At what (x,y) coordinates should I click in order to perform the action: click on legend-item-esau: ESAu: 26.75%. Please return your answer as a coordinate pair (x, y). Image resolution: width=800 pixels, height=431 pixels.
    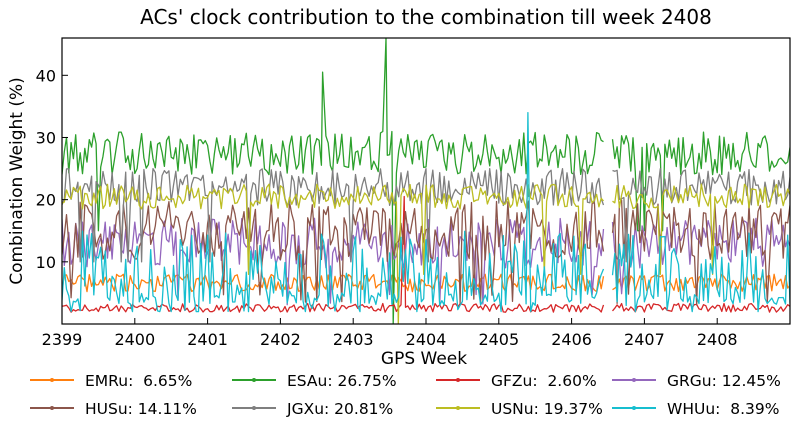
    Looking at the image, I should click on (314, 381).